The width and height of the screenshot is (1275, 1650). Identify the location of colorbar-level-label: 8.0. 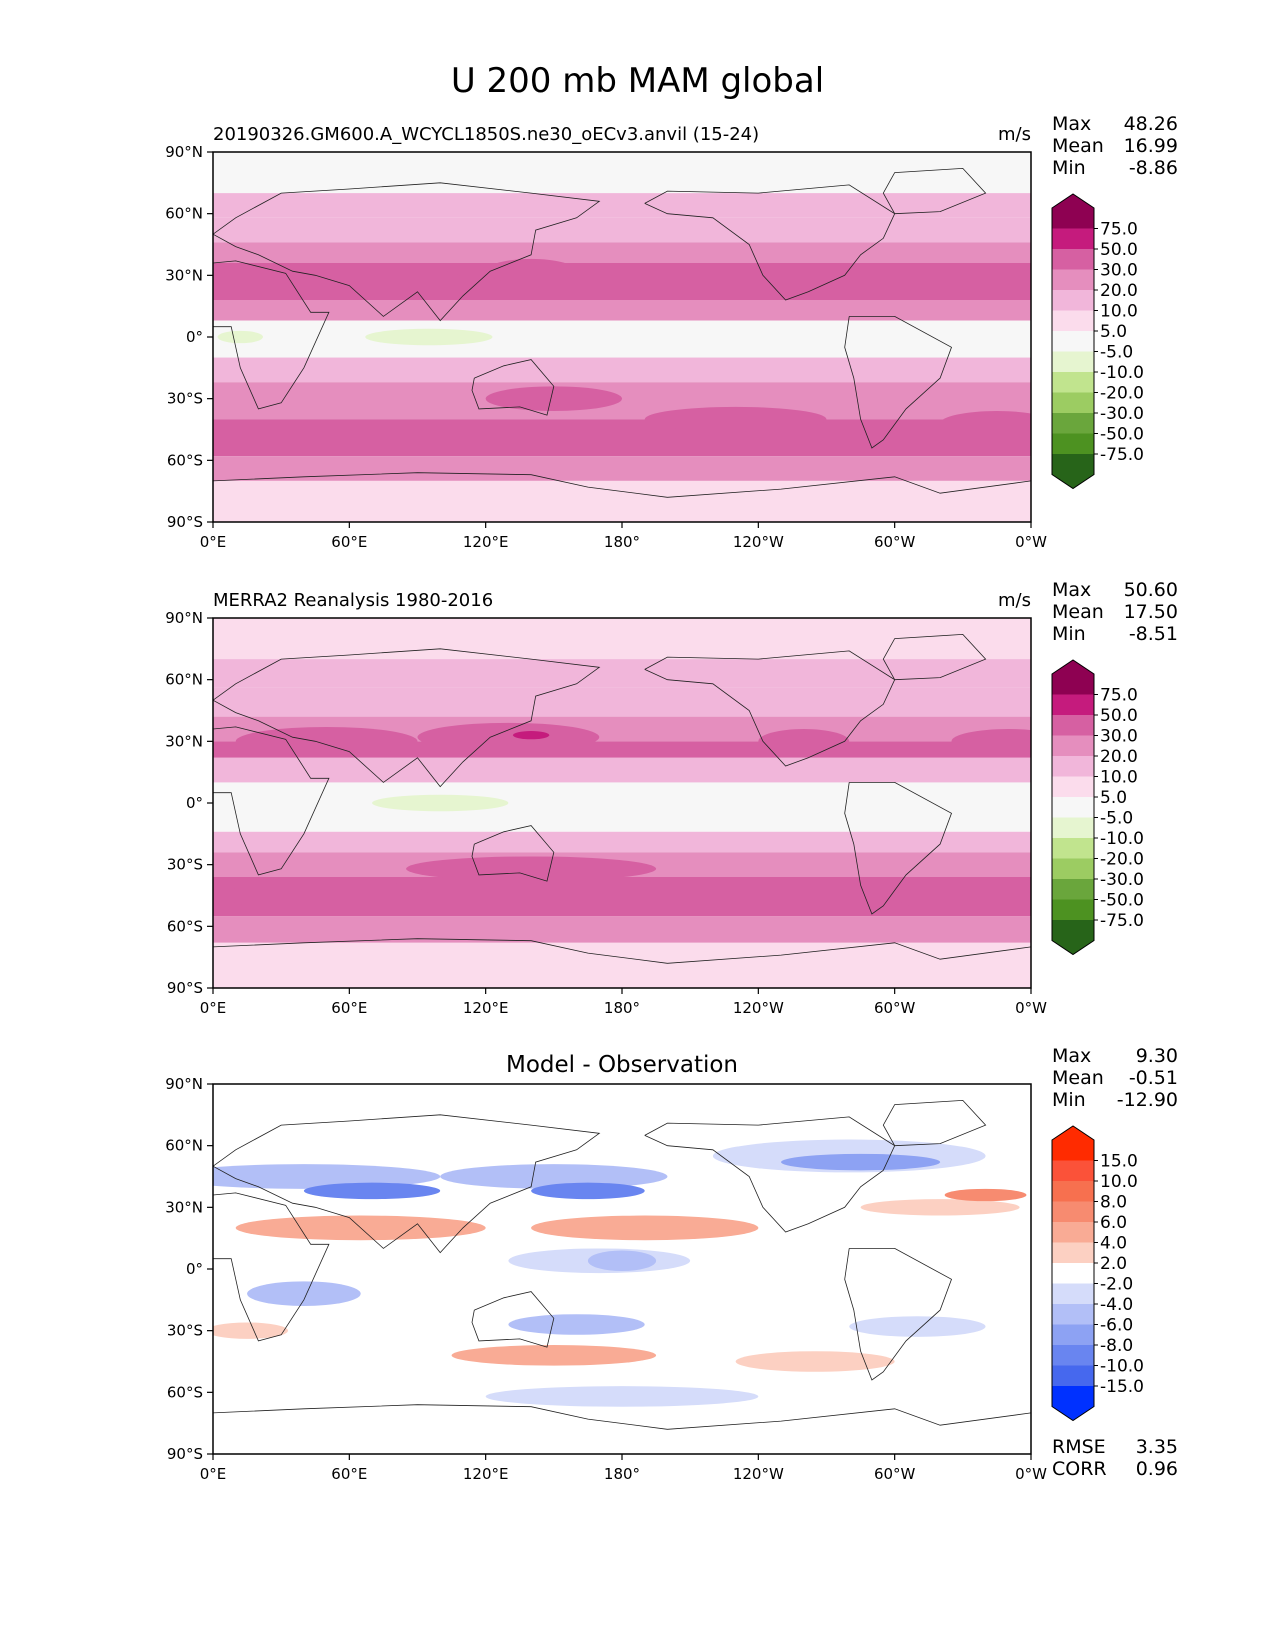
(1113, 1203).